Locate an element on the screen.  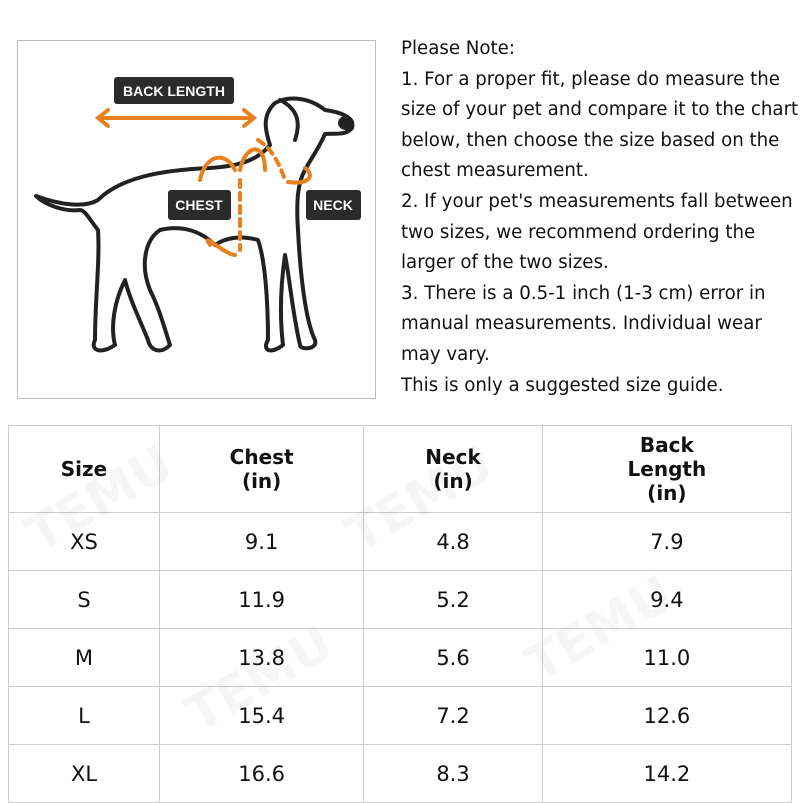
cell-chest: 16.6 is located at coordinates (261, 773).